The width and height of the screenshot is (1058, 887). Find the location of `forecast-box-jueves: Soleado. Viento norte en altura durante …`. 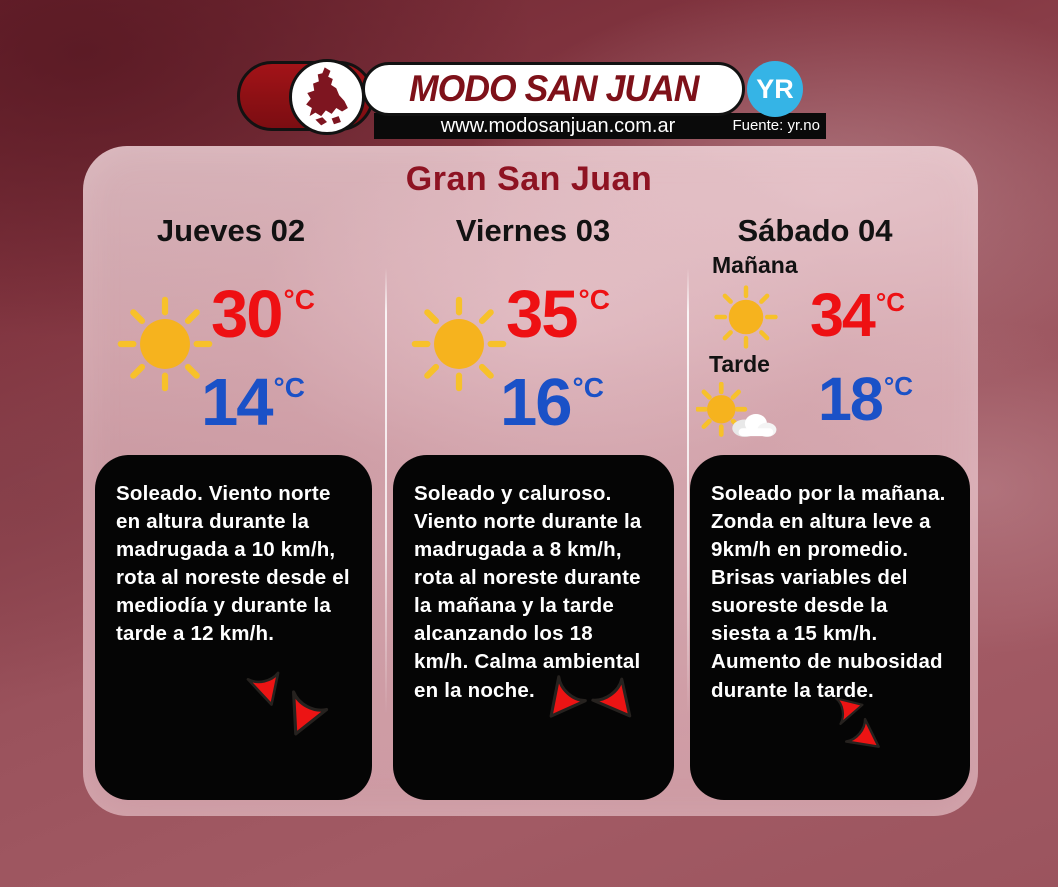

forecast-box-jueves: Soleado. Viento norte en altura durante … is located at coordinates (233, 627).